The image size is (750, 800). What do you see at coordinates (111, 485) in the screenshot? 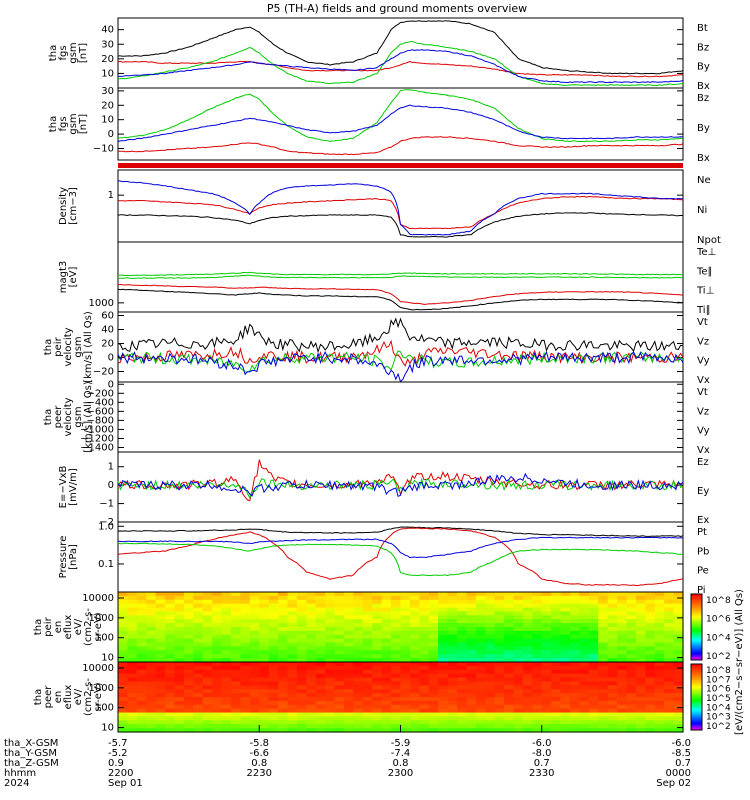
I see `y-tick-label: 0` at bounding box center [111, 485].